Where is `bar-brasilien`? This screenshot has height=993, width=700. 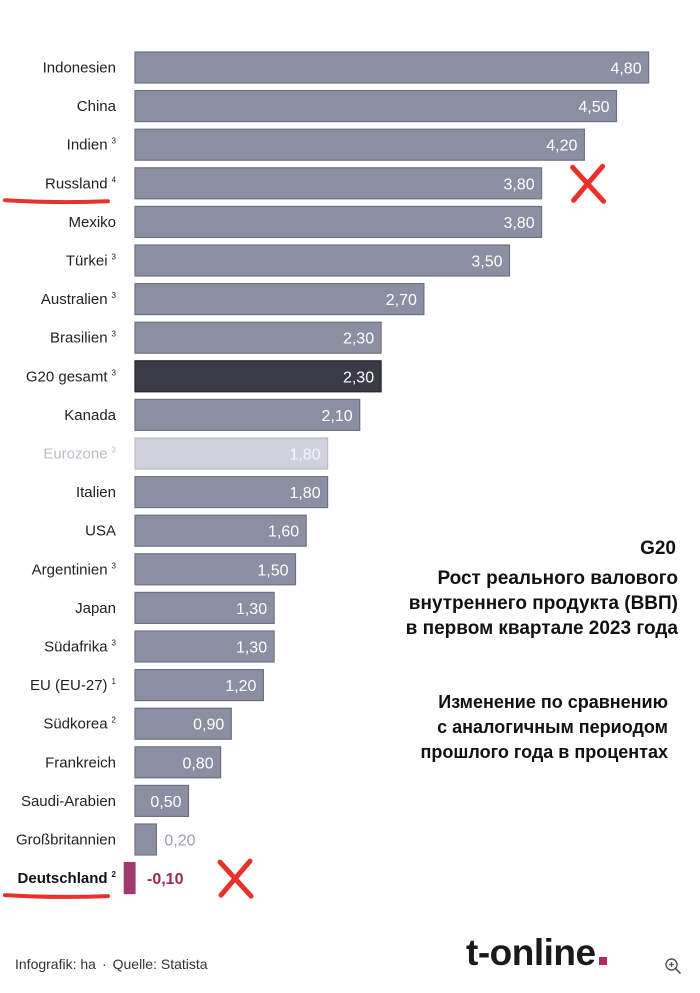
bar-brasilien is located at coordinates (258, 337).